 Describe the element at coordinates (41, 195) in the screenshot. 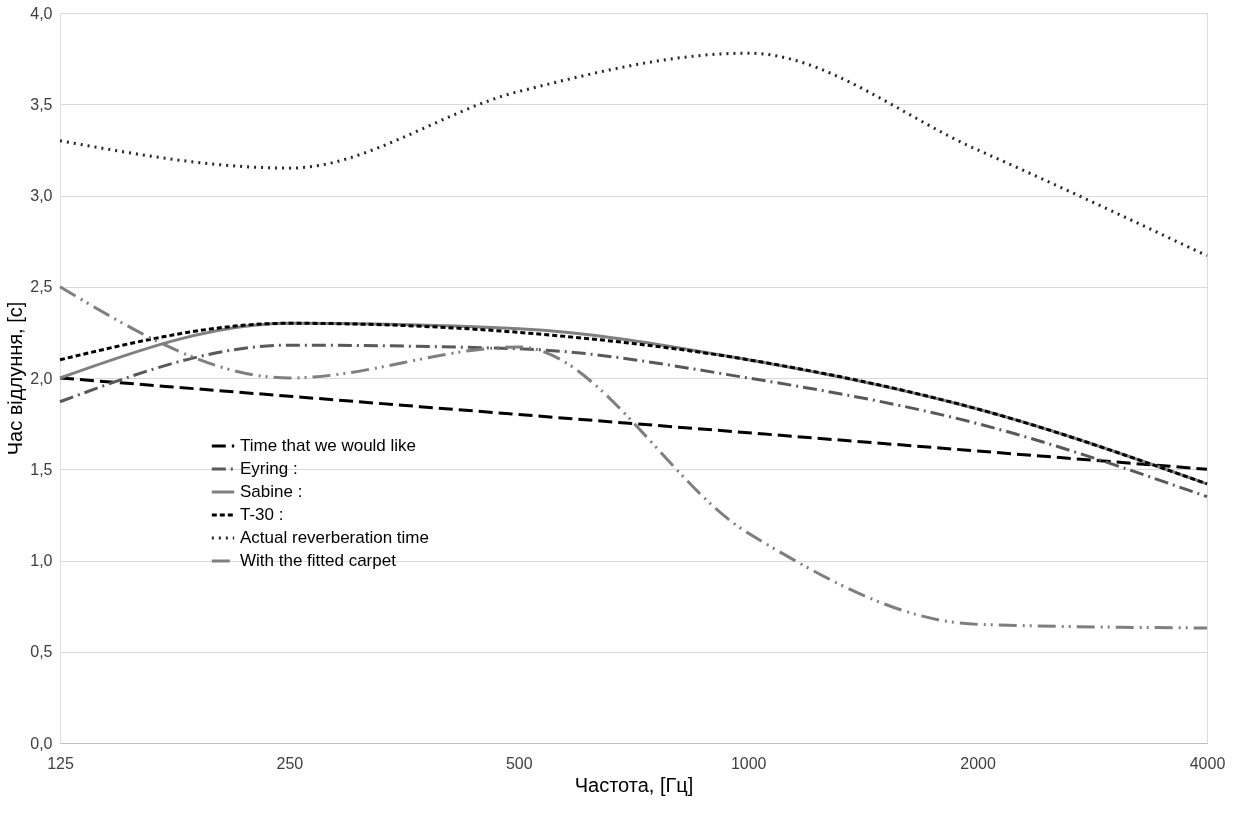

I see `y-tick-label: 3,0` at that location.